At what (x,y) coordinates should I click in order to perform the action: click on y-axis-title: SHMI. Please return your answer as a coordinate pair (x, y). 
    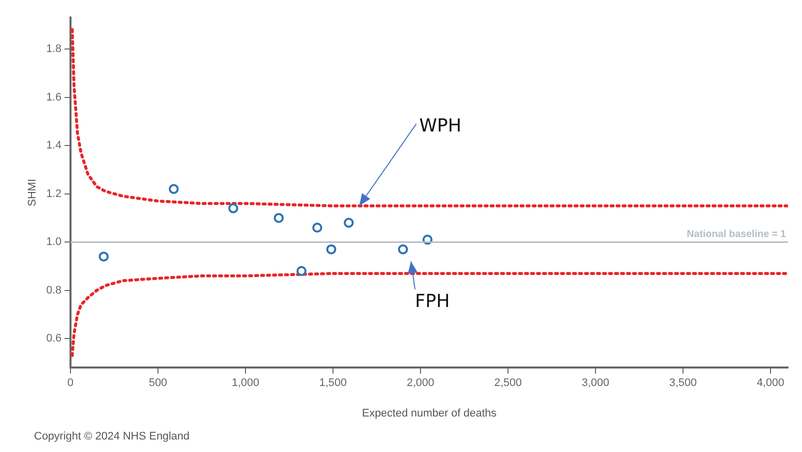
    Looking at the image, I should click on (32, 192).